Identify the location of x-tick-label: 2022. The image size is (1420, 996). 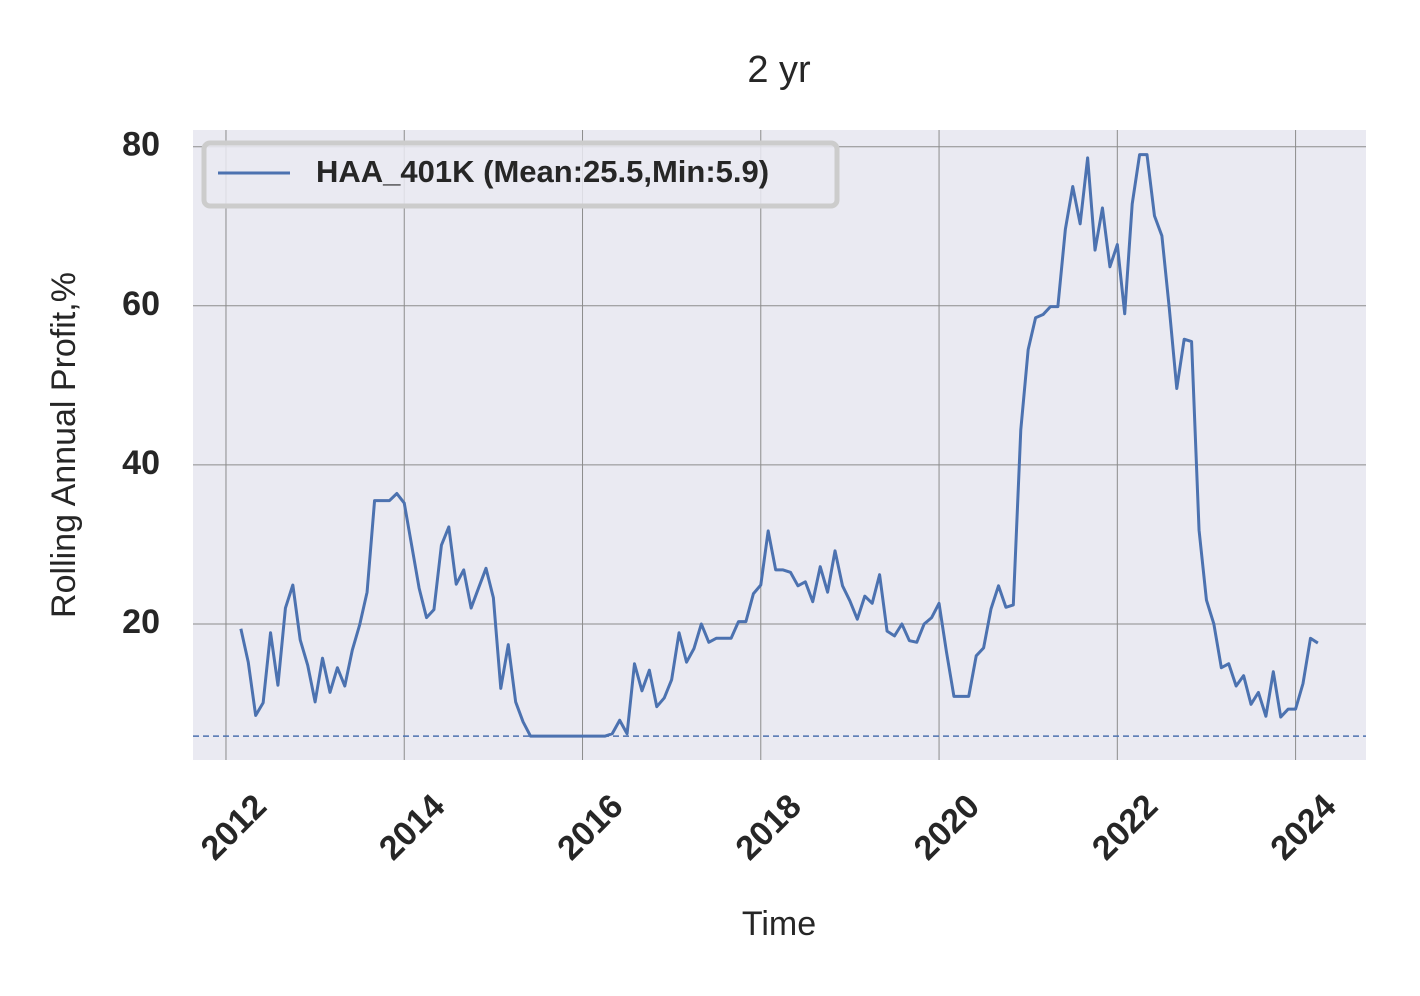
(1125, 827).